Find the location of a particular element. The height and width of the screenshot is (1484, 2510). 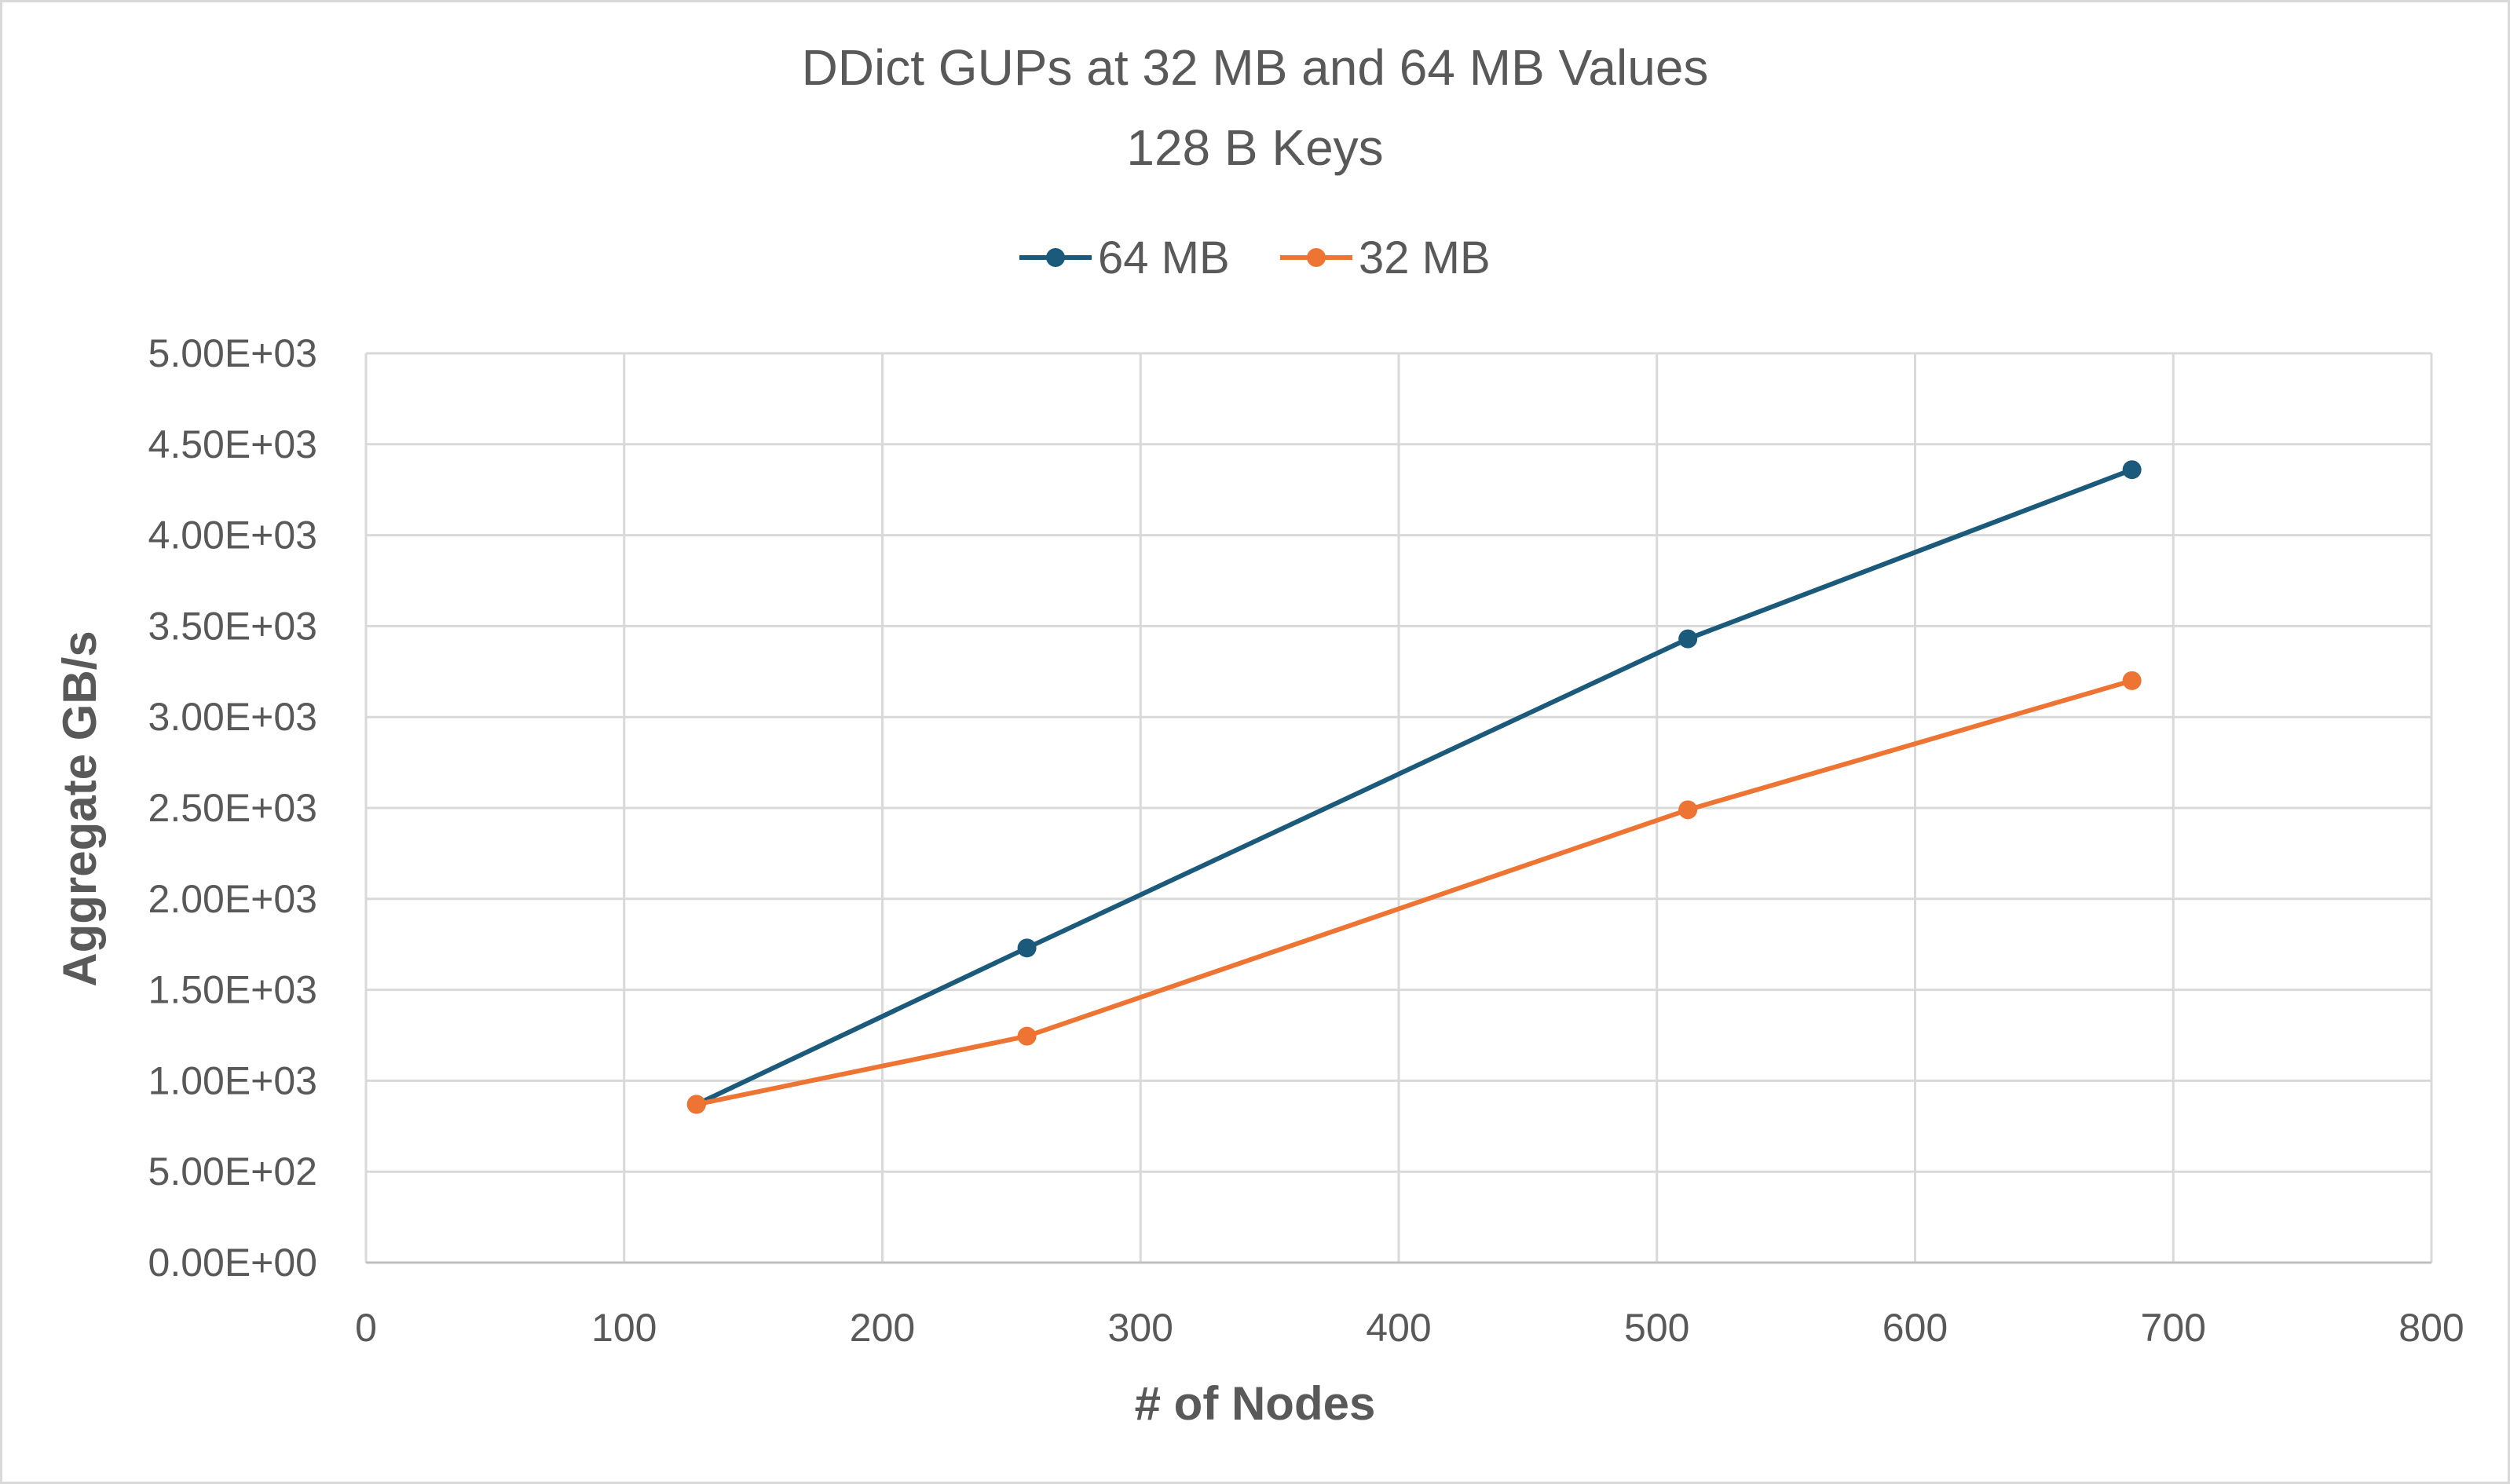

x-tick-label: 200 is located at coordinates (882, 1328).